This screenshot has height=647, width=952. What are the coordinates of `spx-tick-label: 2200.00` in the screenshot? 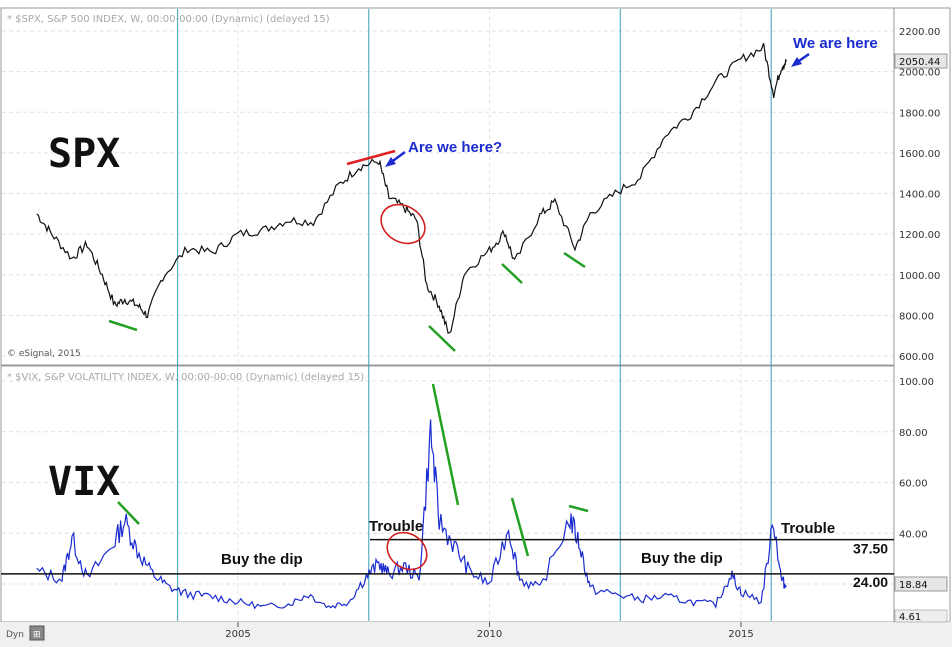 It's located at (919, 32).